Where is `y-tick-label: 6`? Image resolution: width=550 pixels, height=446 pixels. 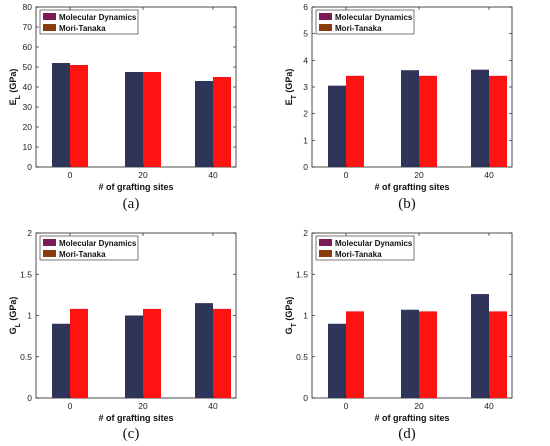 y-tick-label: 6 is located at coordinates (305, 7).